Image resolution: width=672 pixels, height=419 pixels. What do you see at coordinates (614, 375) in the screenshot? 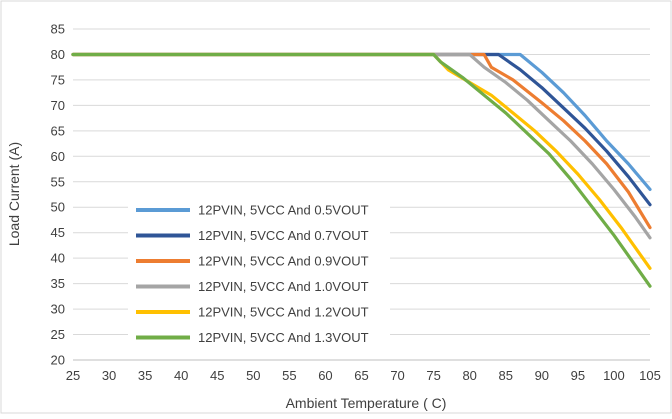
I see `x-tick-label: 100` at bounding box center [614, 375].